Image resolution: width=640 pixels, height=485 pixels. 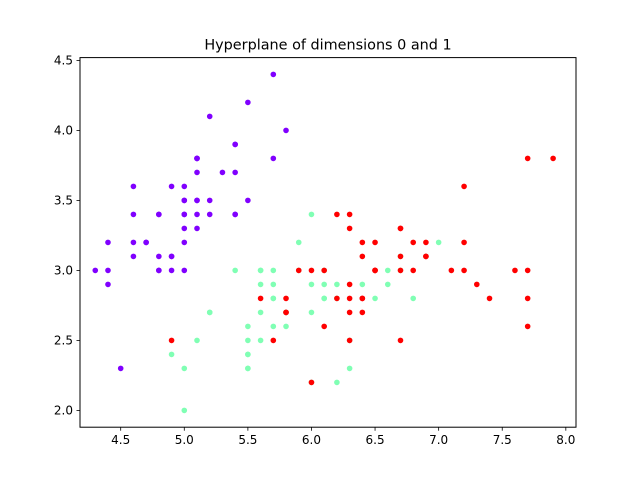 What do you see at coordinates (120, 440) in the screenshot?
I see `x-tick-label: 4.5` at bounding box center [120, 440].